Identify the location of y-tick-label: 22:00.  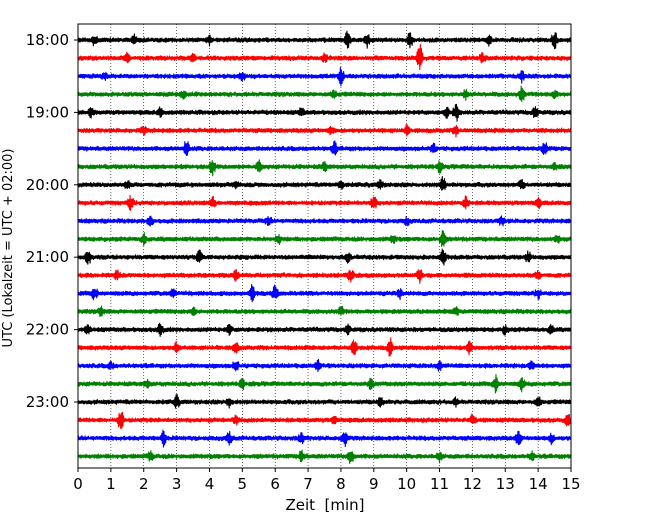
(47, 330).